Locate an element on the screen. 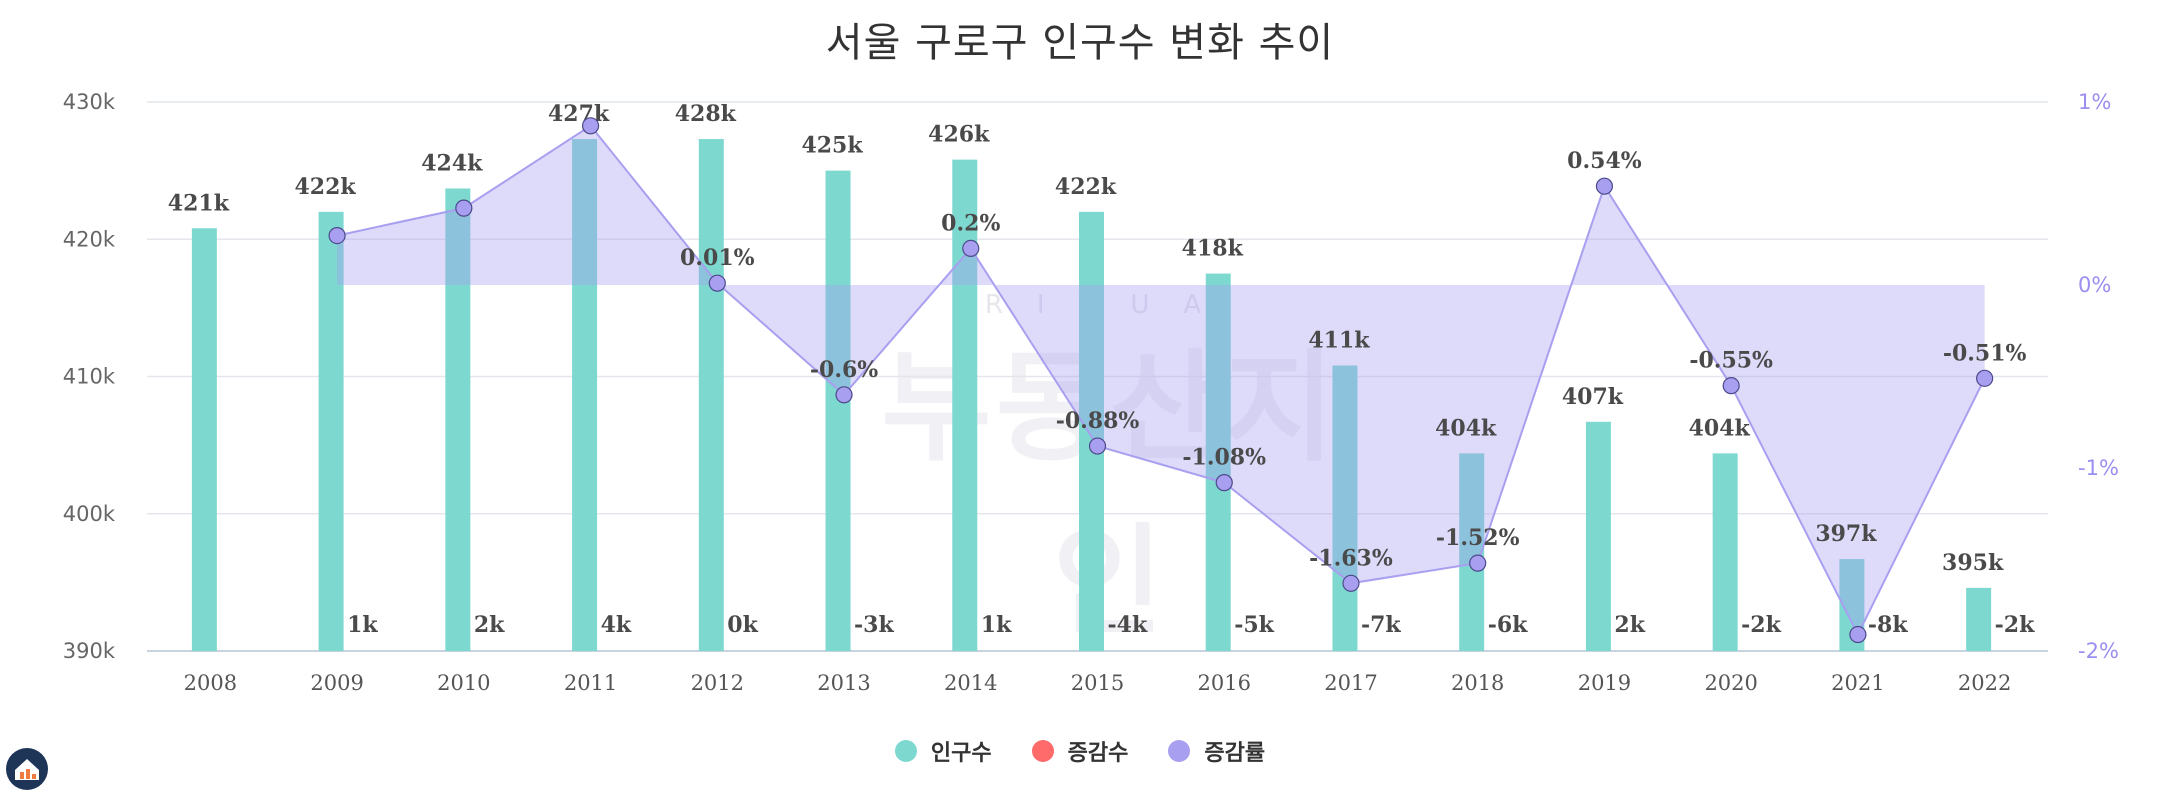  x-axis-tick-label: 2021 is located at coordinates (1857, 683).